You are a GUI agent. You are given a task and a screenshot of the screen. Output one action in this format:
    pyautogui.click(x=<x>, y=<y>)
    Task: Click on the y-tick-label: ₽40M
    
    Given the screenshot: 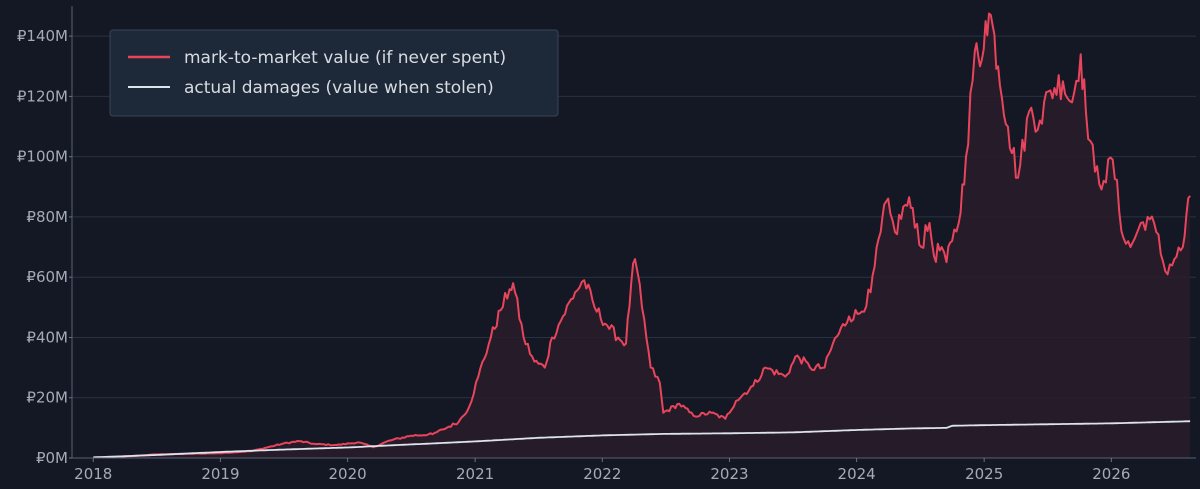 What is the action you would take?
    pyautogui.click(x=47, y=337)
    